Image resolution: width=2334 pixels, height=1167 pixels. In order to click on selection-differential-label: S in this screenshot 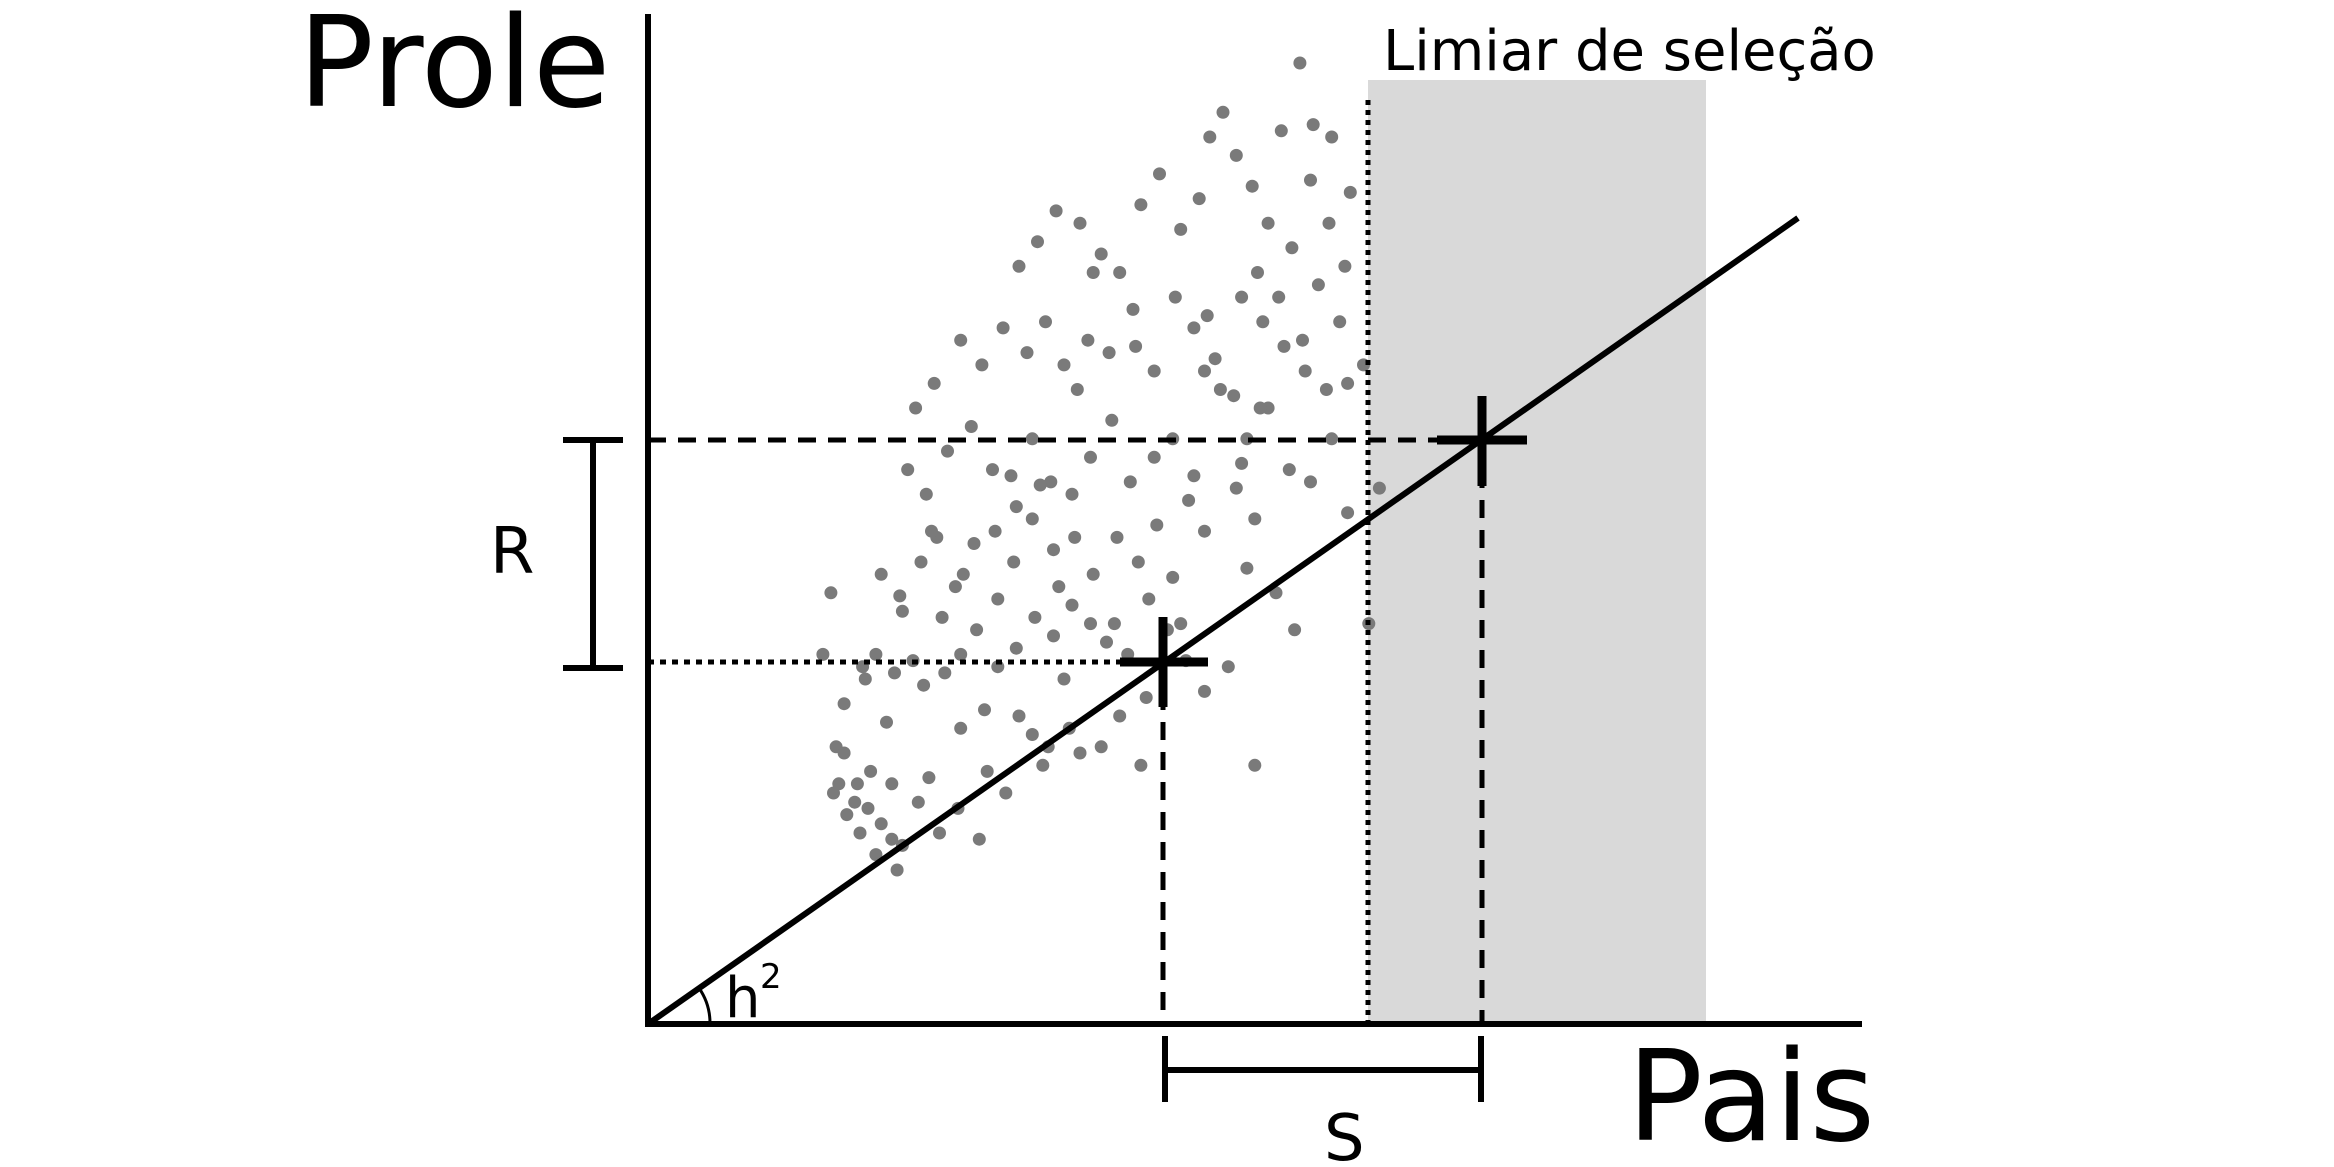, I will do `click(1344, 1134)`.